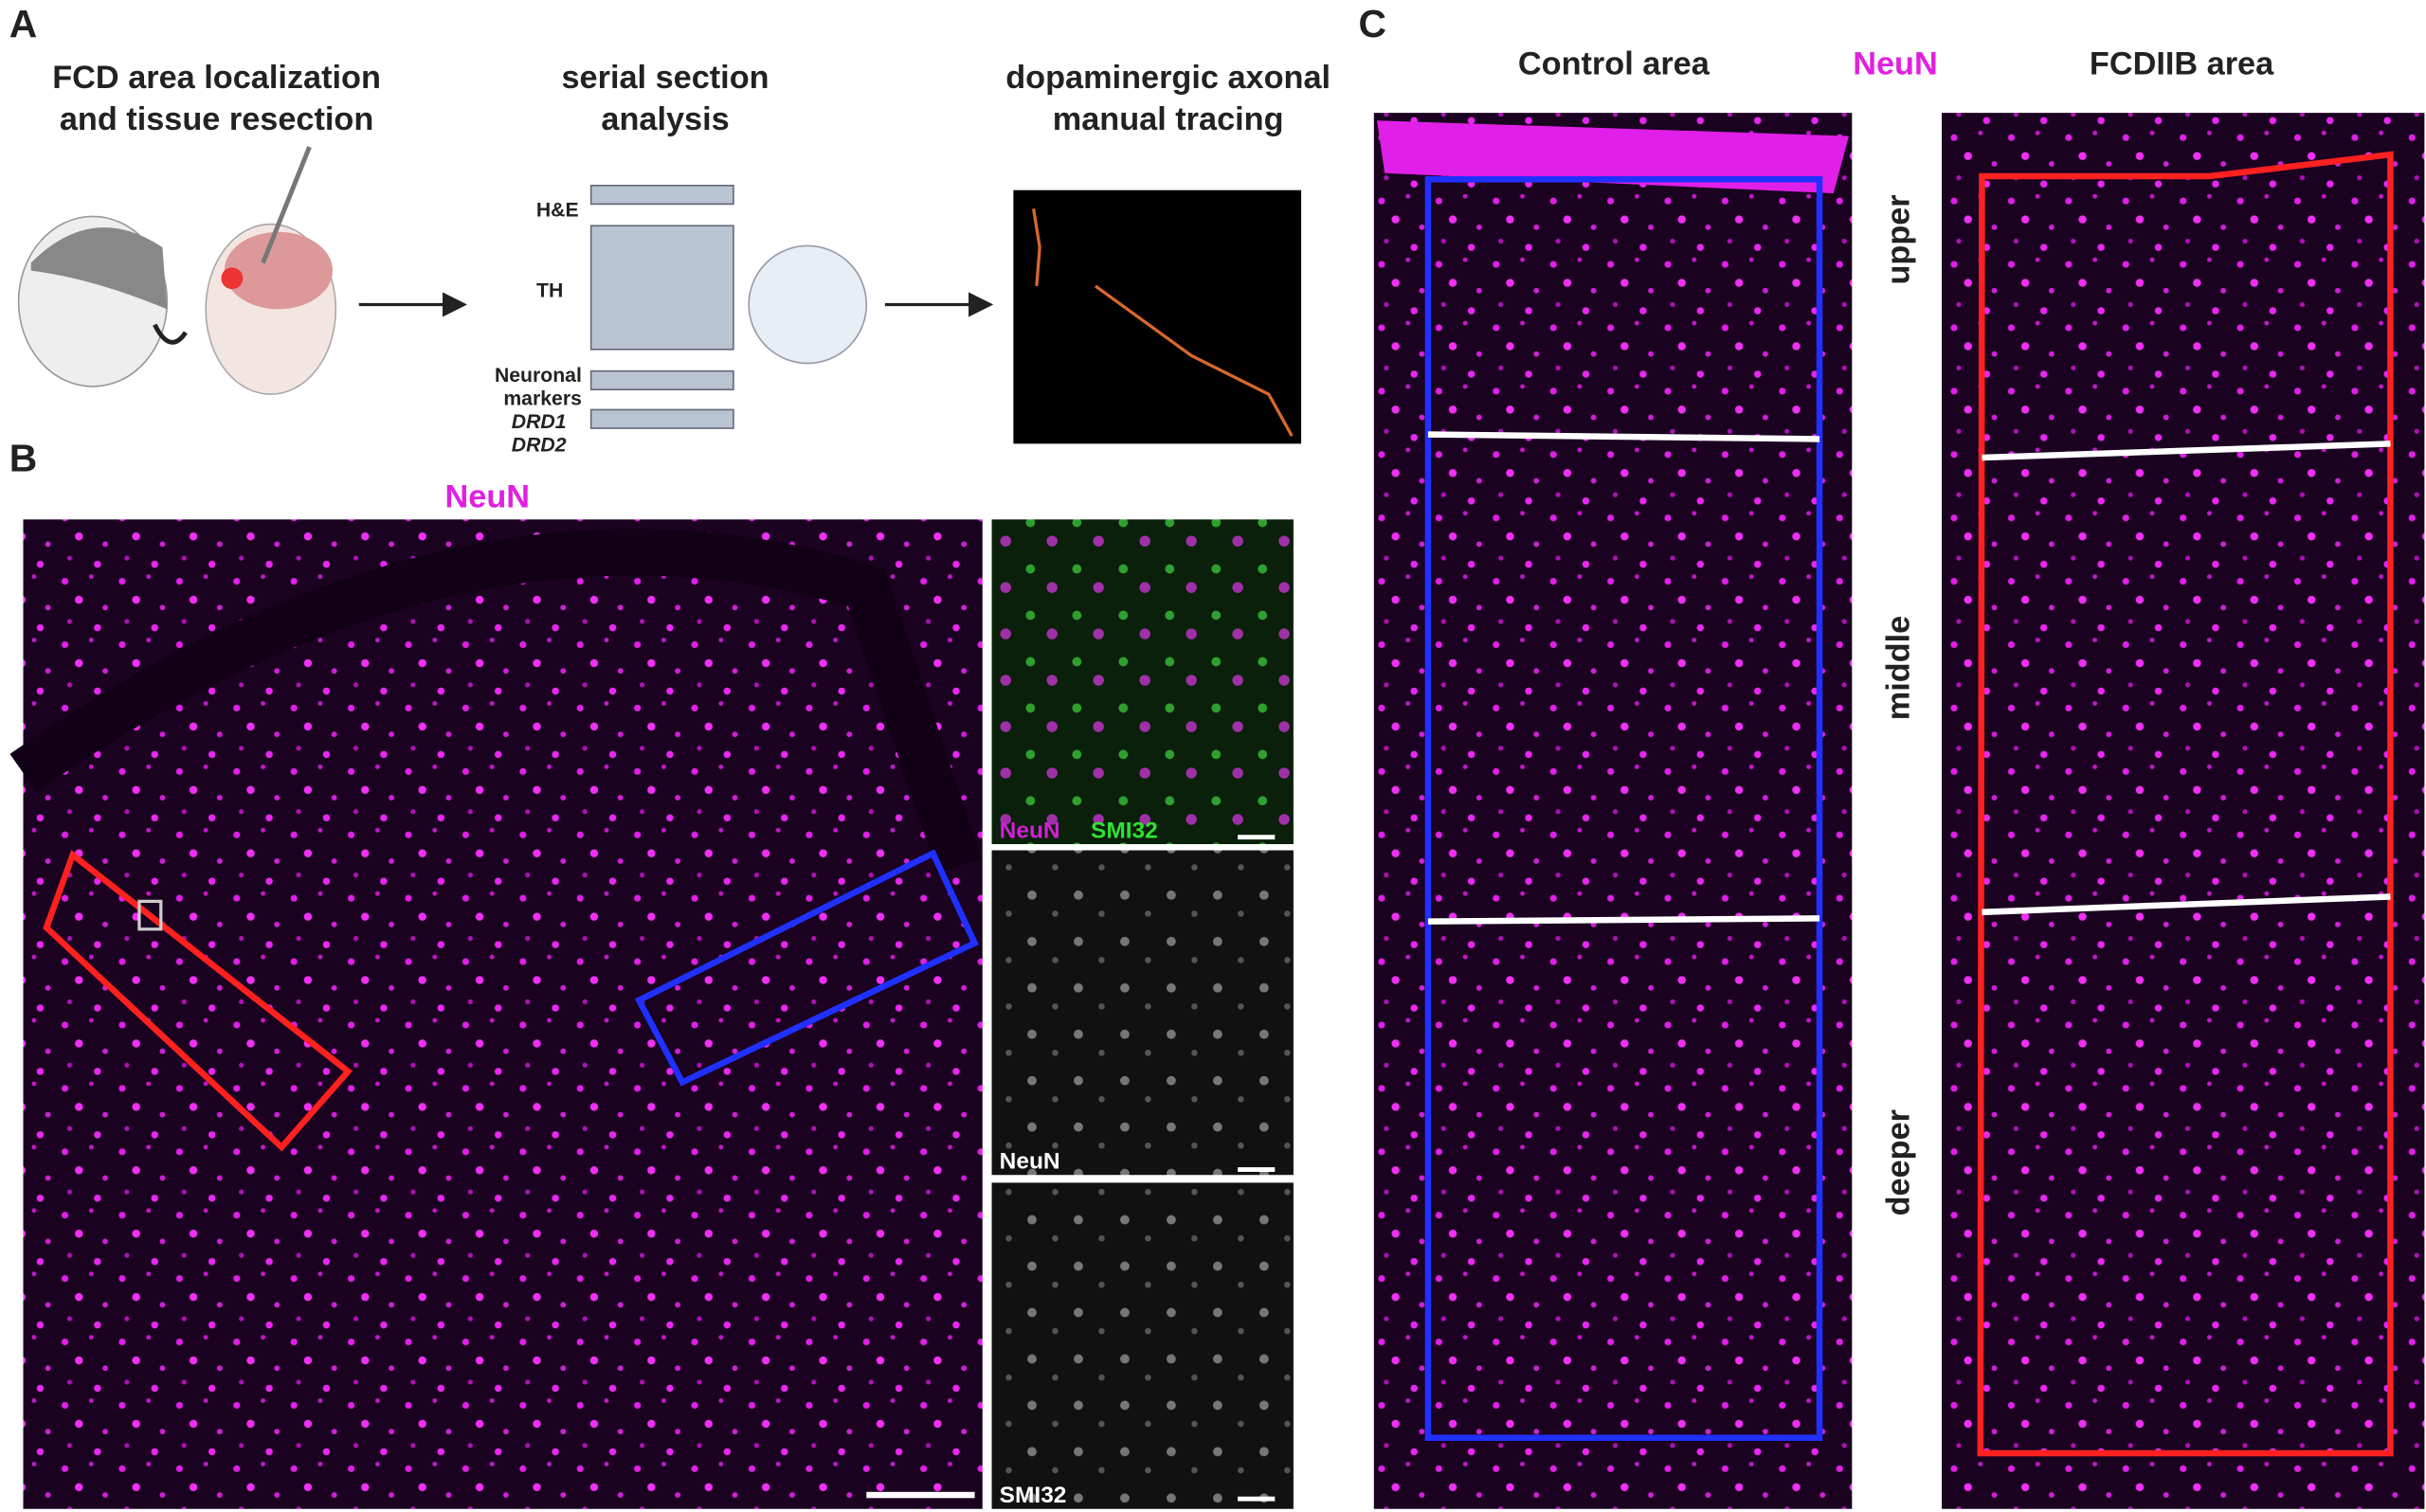 The width and height of the screenshot is (2426, 1512). I want to click on brain, so click(279, 270).